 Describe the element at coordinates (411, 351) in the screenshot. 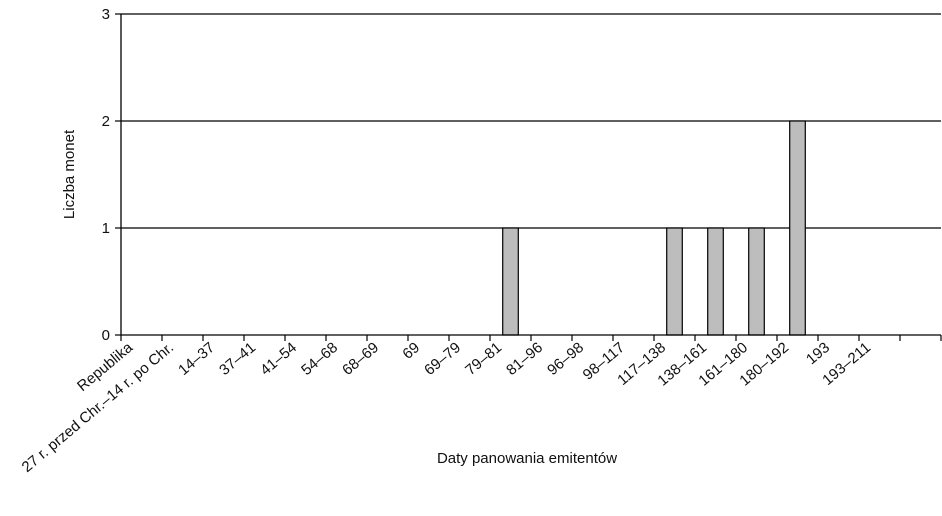

I see `x-tick-label: 69` at that location.